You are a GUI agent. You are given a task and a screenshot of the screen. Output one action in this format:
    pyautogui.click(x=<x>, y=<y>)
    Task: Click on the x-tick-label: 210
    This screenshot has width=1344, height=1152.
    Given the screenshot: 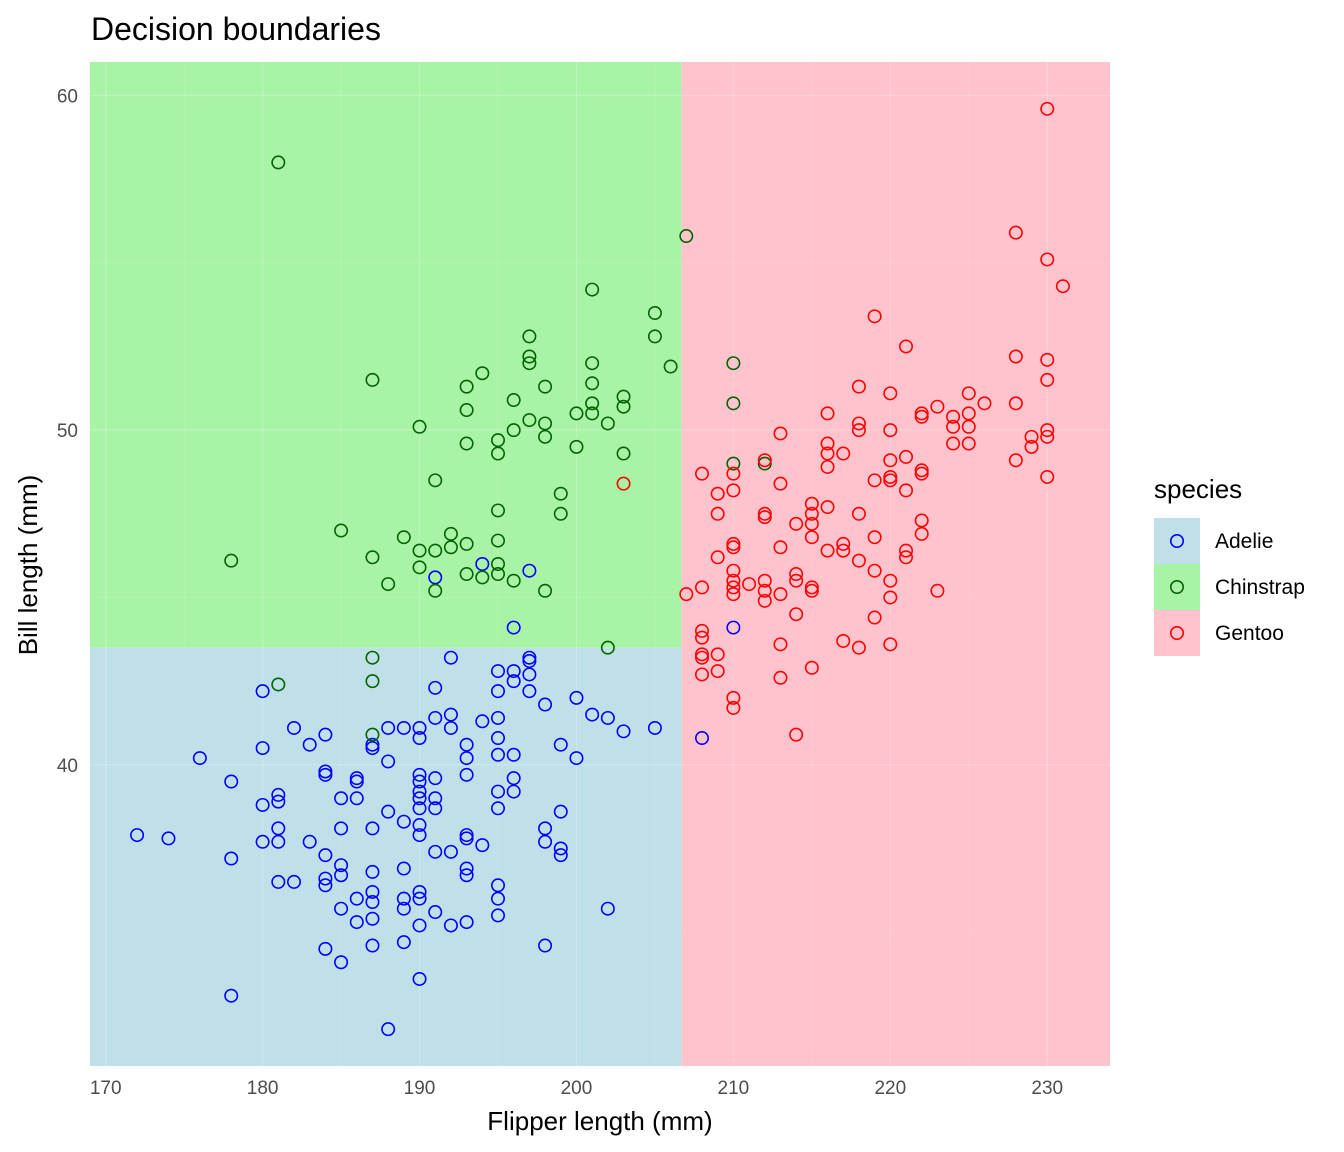 What is the action you would take?
    pyautogui.click(x=734, y=1088)
    